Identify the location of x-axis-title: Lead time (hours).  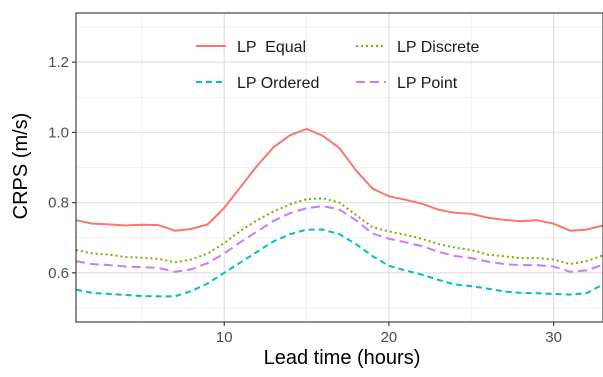
(342, 358).